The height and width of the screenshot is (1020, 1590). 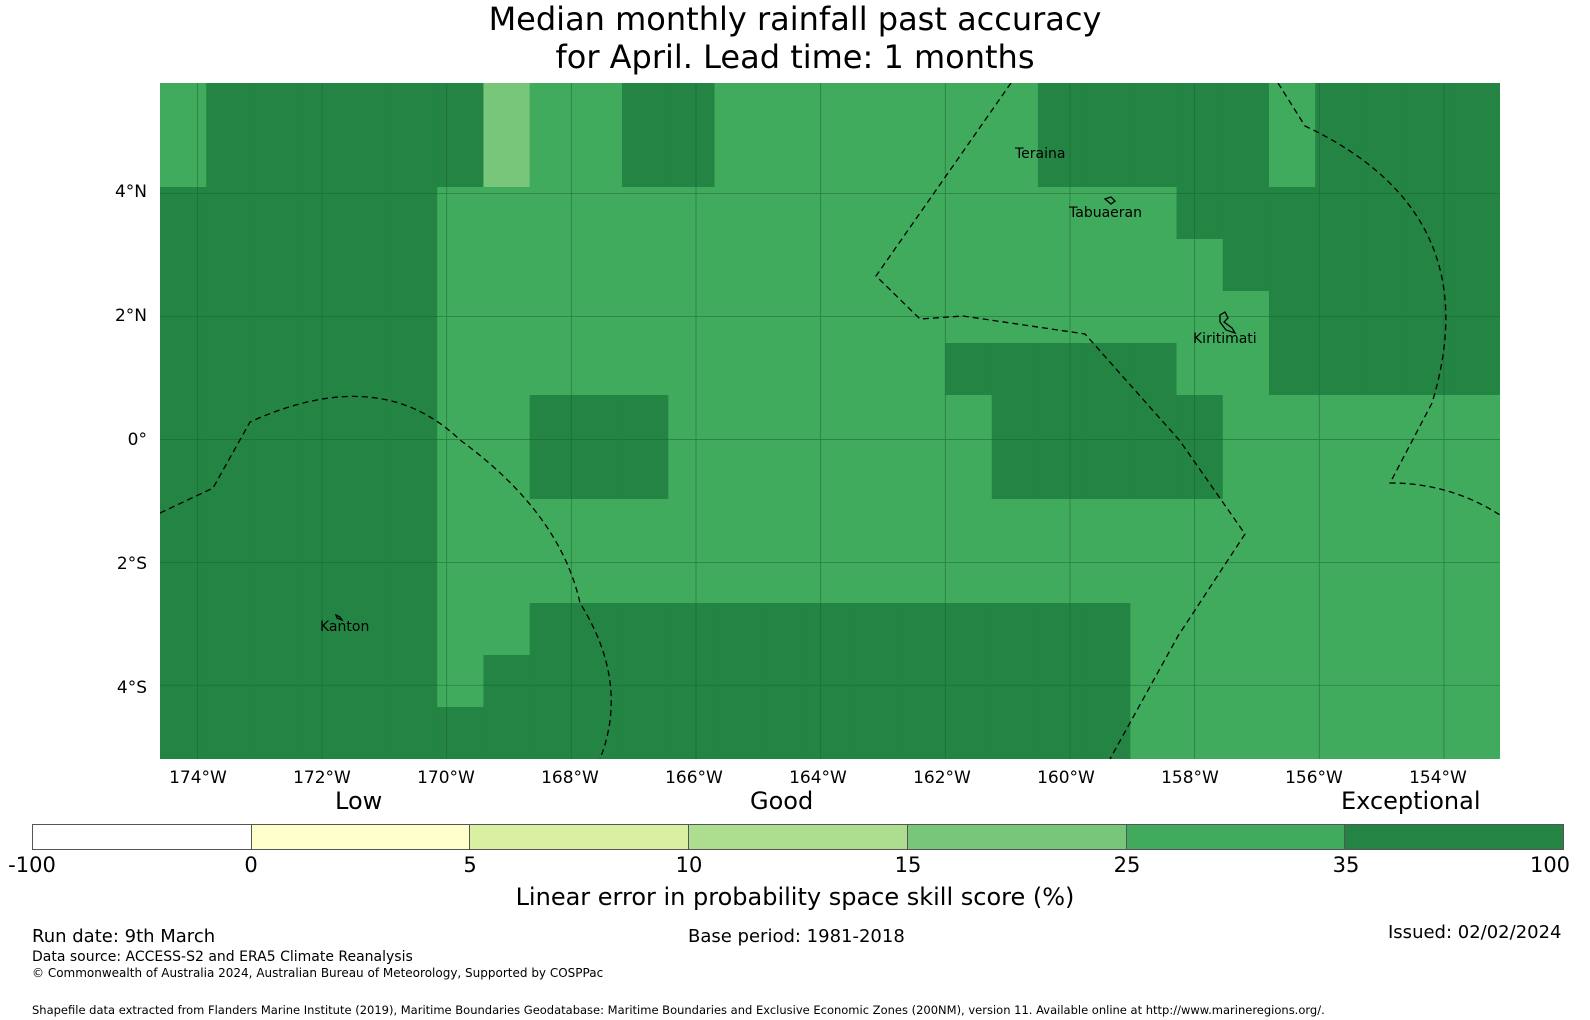 What do you see at coordinates (942, 778) in the screenshot?
I see `lon-tick-162w: 162°W` at bounding box center [942, 778].